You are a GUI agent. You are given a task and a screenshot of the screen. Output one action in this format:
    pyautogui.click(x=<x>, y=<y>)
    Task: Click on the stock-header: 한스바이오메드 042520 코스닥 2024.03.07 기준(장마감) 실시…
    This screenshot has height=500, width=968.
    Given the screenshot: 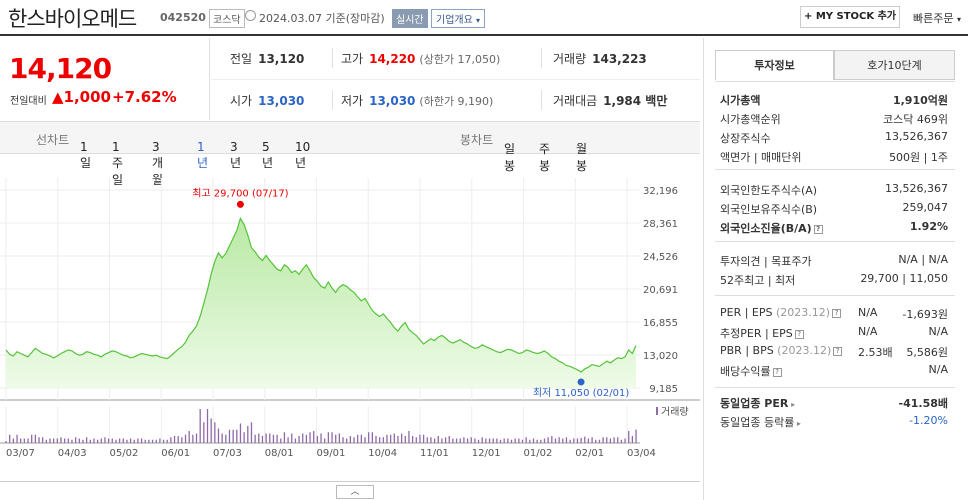 What is the action you would take?
    pyautogui.click(x=484, y=18)
    